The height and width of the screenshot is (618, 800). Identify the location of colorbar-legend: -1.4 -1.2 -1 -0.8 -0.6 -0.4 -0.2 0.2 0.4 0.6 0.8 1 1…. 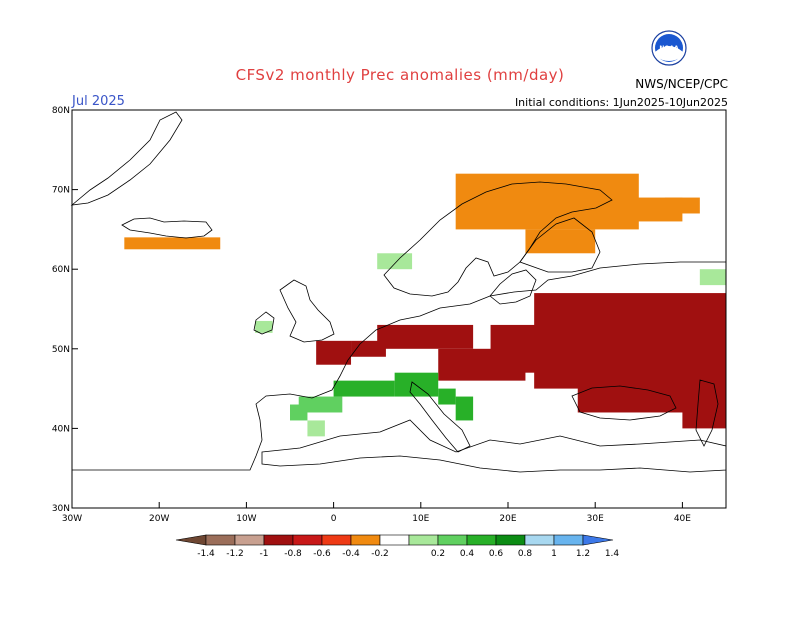
(397, 546).